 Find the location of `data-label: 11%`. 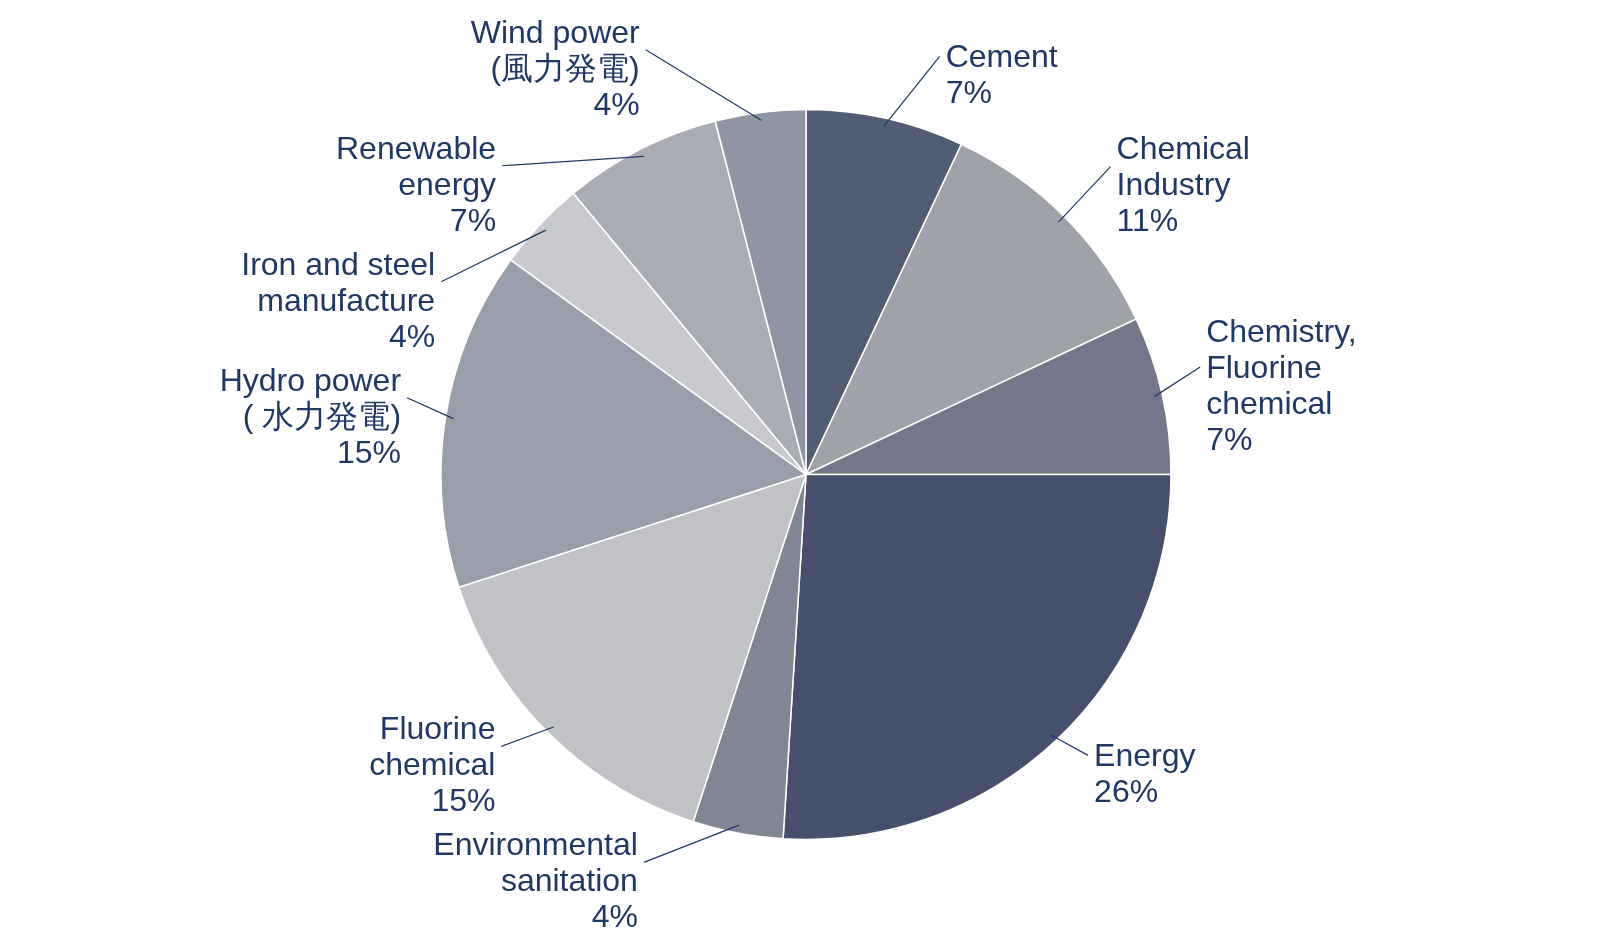

data-label: 11% is located at coordinates (1147, 220).